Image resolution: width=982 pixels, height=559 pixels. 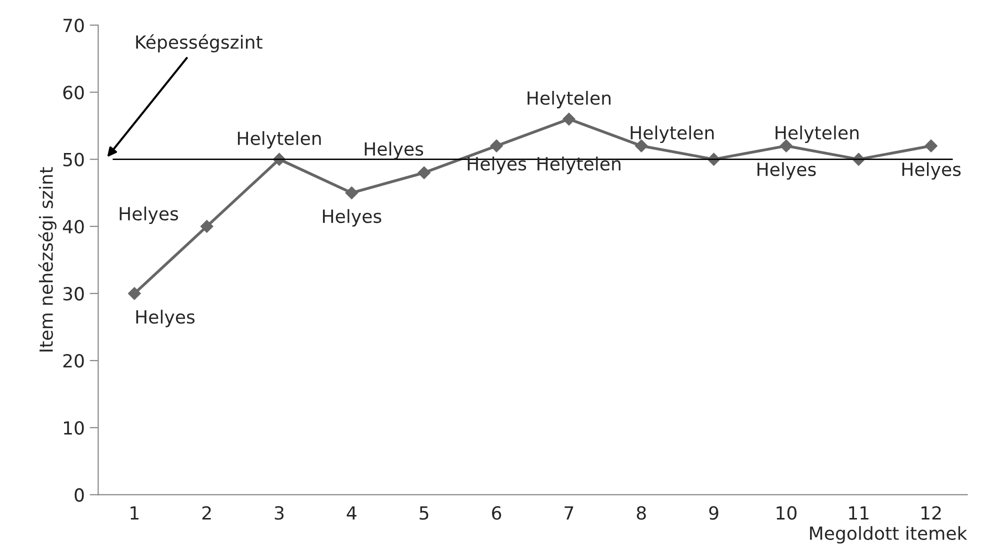 What do you see at coordinates (931, 513) in the screenshot?
I see `x-tick-label: 12` at bounding box center [931, 513].